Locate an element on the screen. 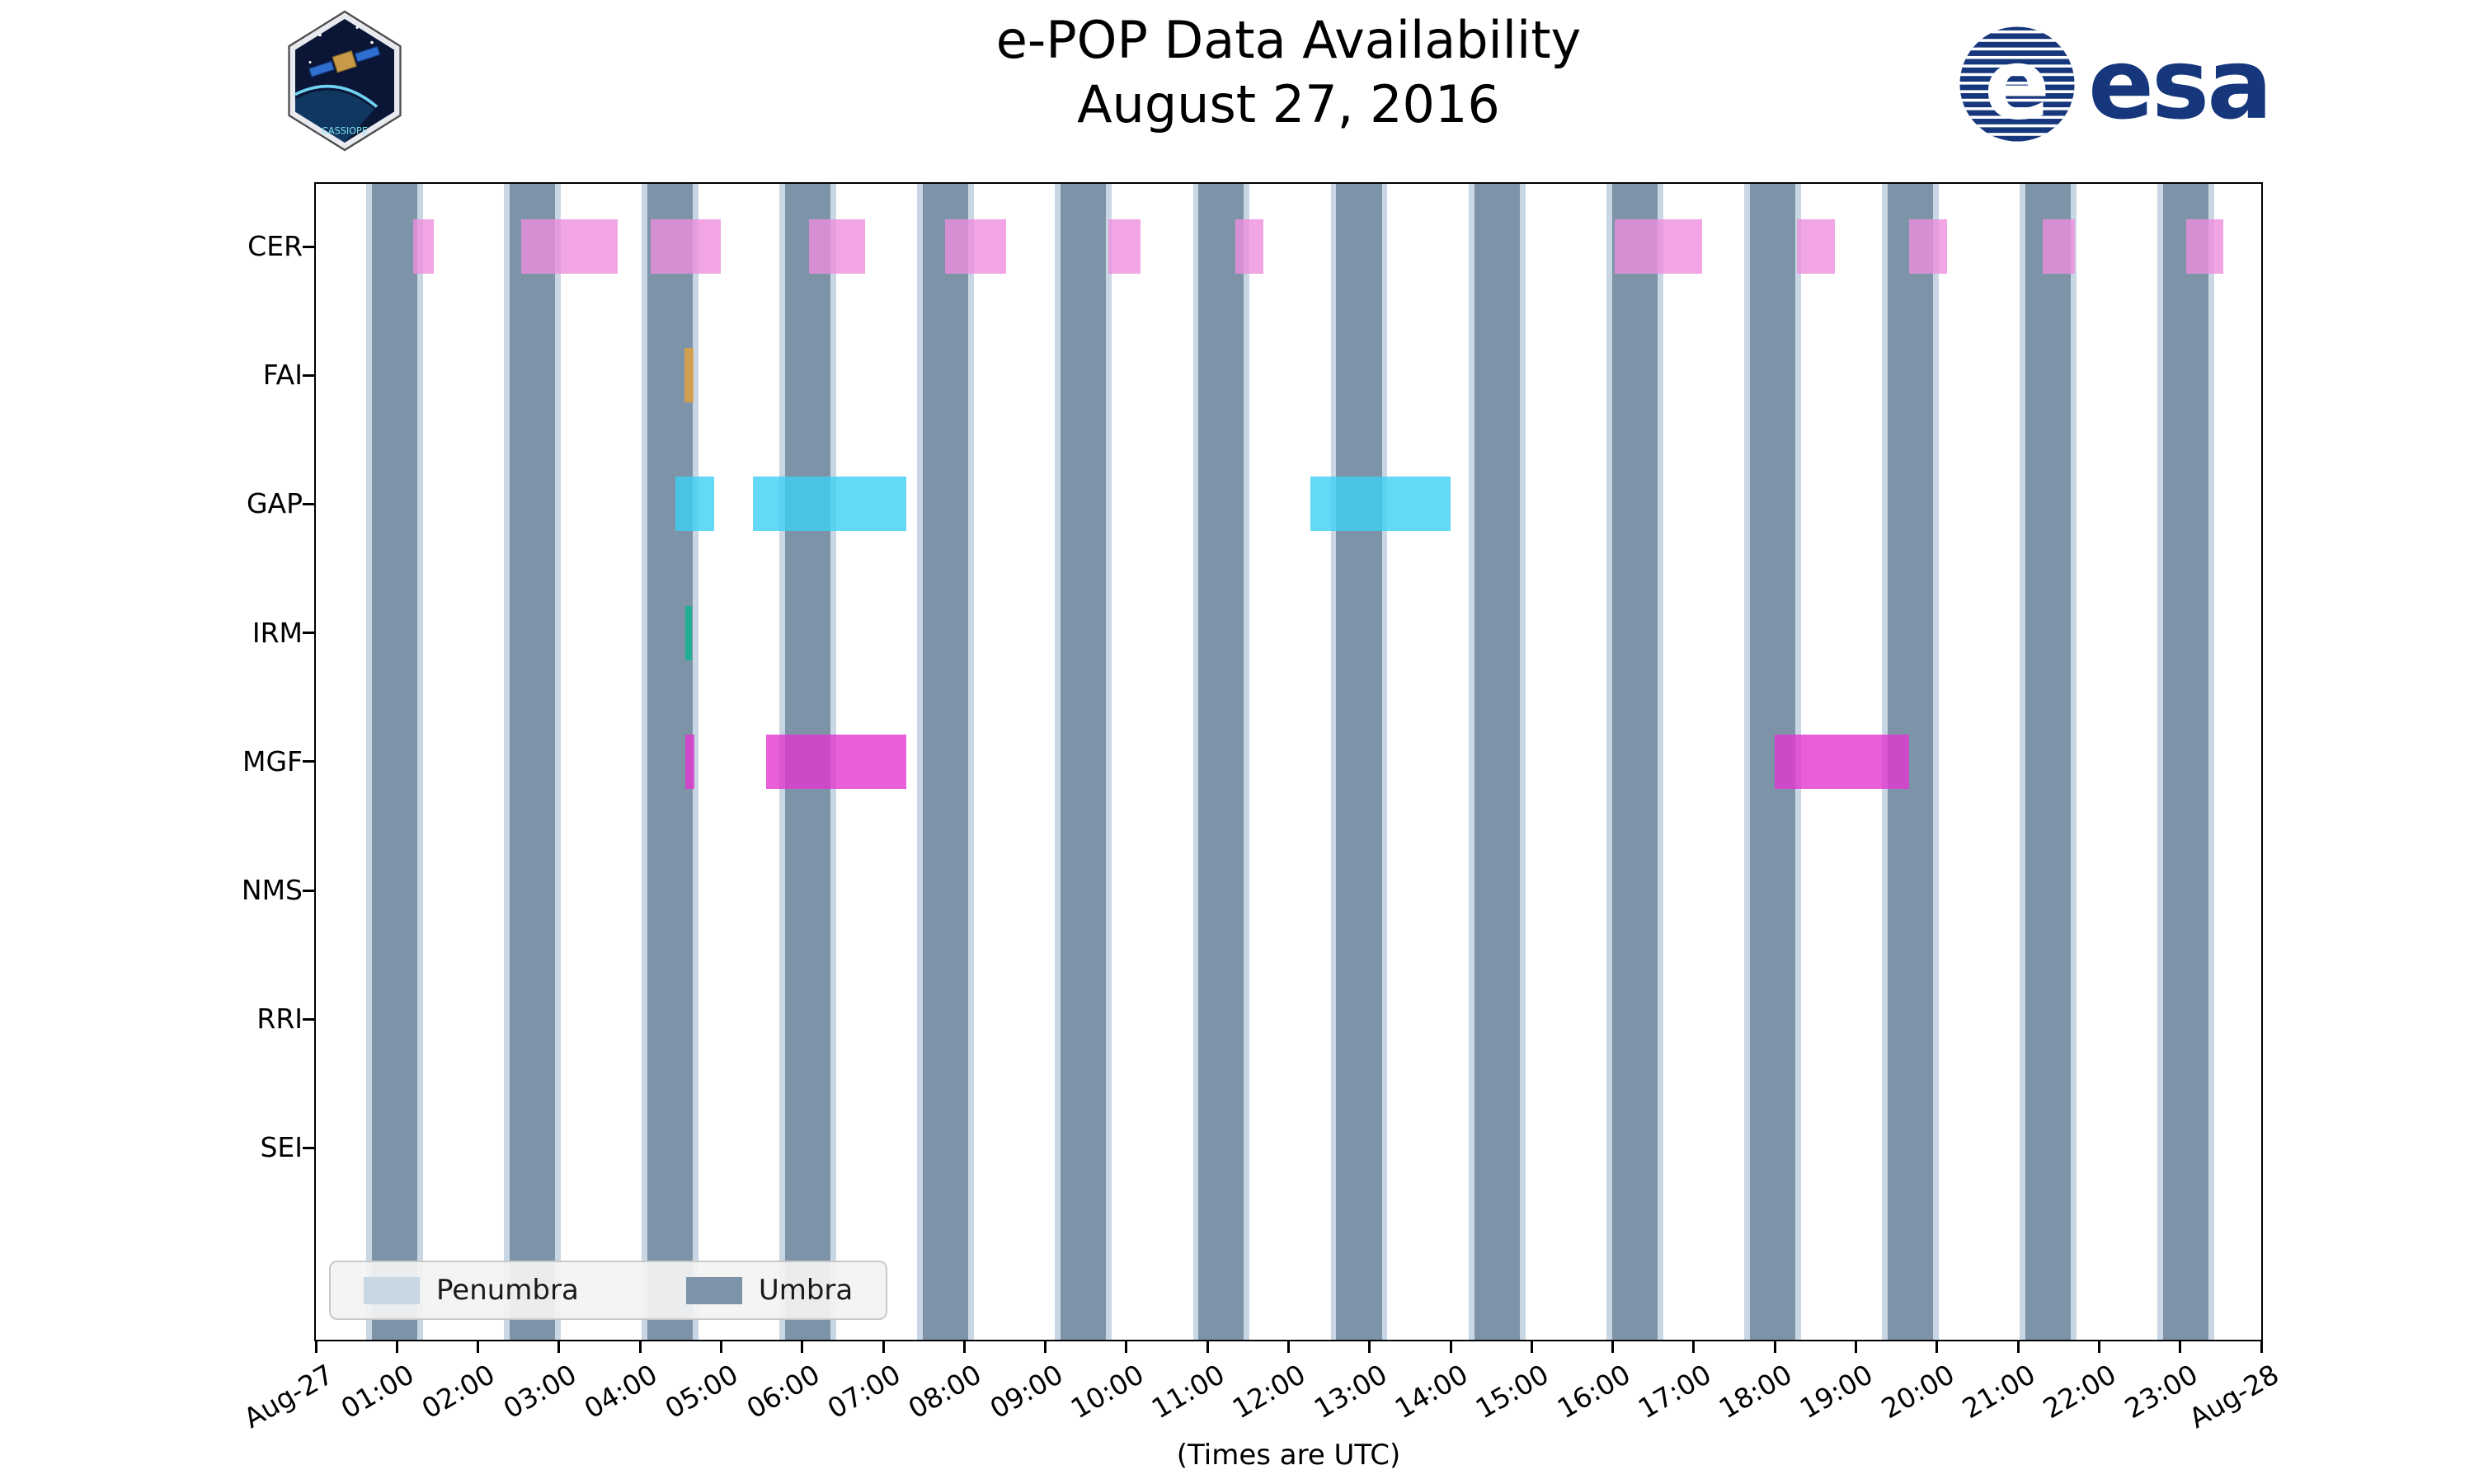 Image resolution: width=2474 pixels, height=1484 pixels. x-tick-label: 05:00 is located at coordinates (702, 1391).